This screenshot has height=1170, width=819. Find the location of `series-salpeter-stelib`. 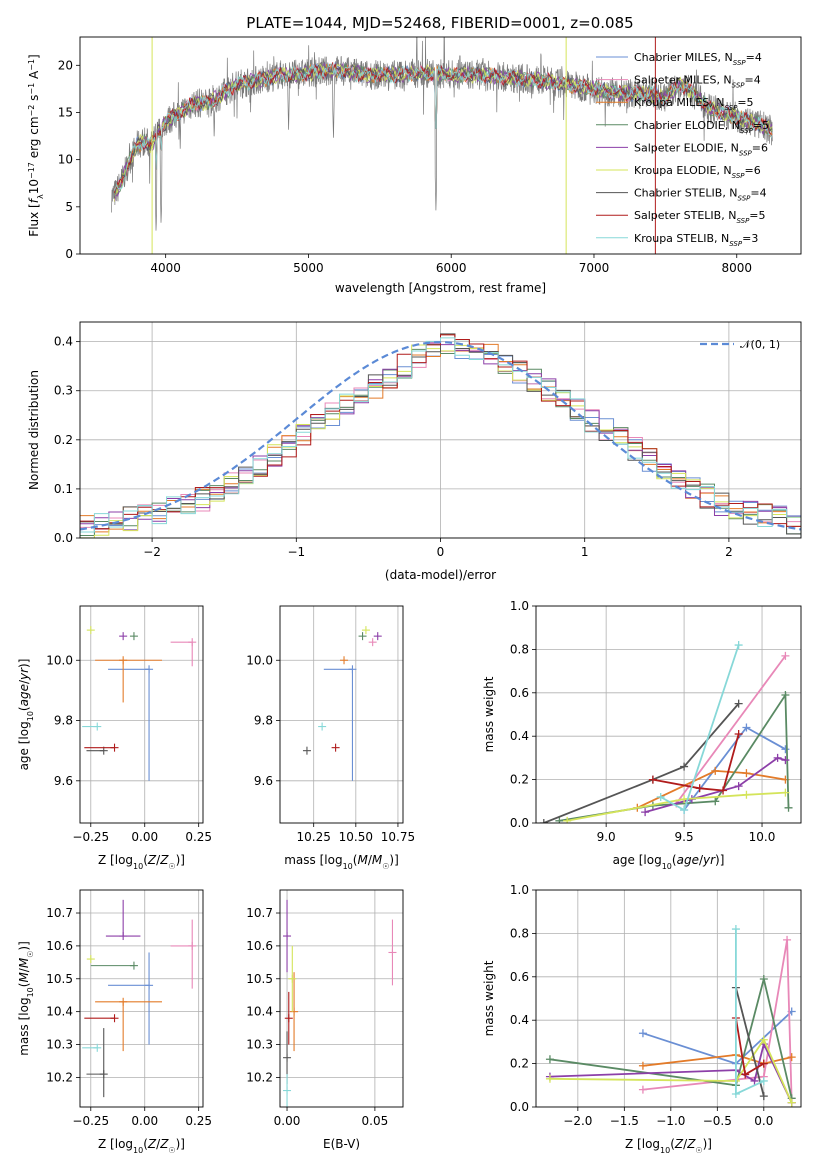

series-salpeter-stelib is located at coordinates (695, 762).